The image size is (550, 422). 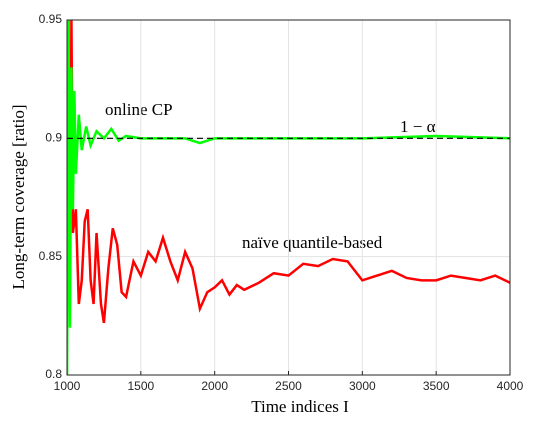 What do you see at coordinates (510, 386) in the screenshot?
I see `x-tick-label: 4000` at bounding box center [510, 386].